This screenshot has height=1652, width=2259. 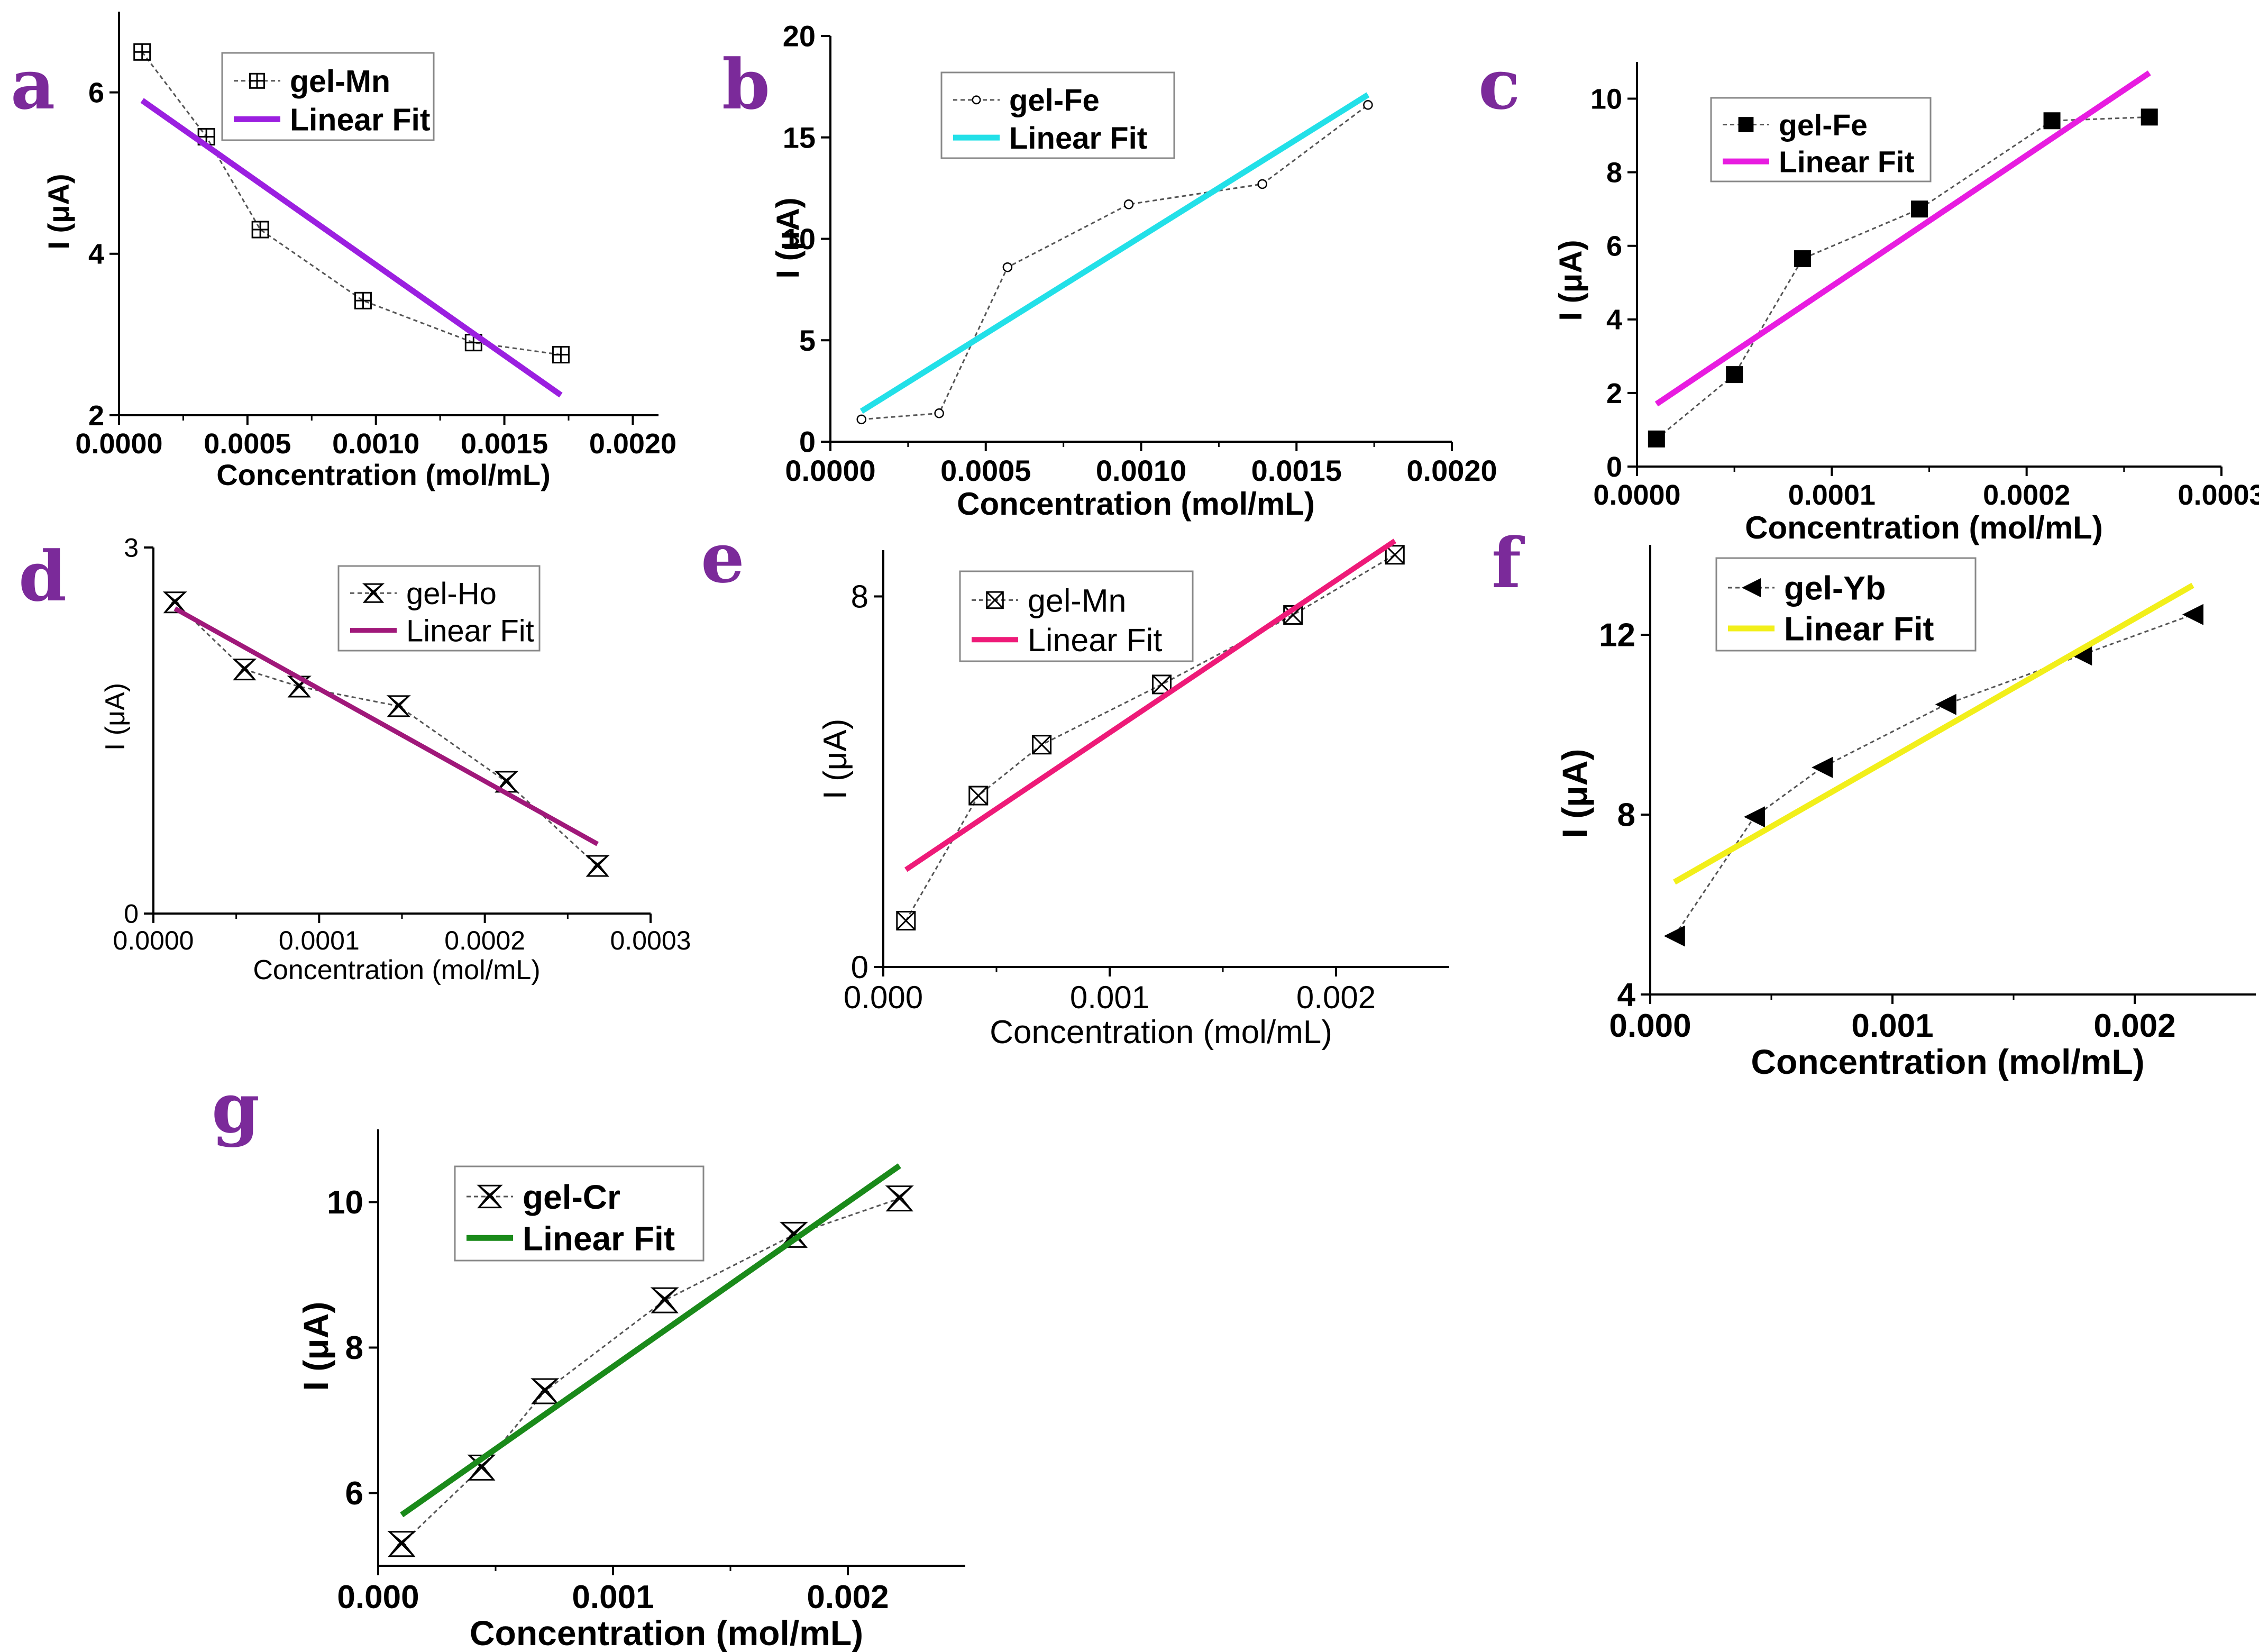 I want to click on panel-letter: c, so click(x=1499, y=84).